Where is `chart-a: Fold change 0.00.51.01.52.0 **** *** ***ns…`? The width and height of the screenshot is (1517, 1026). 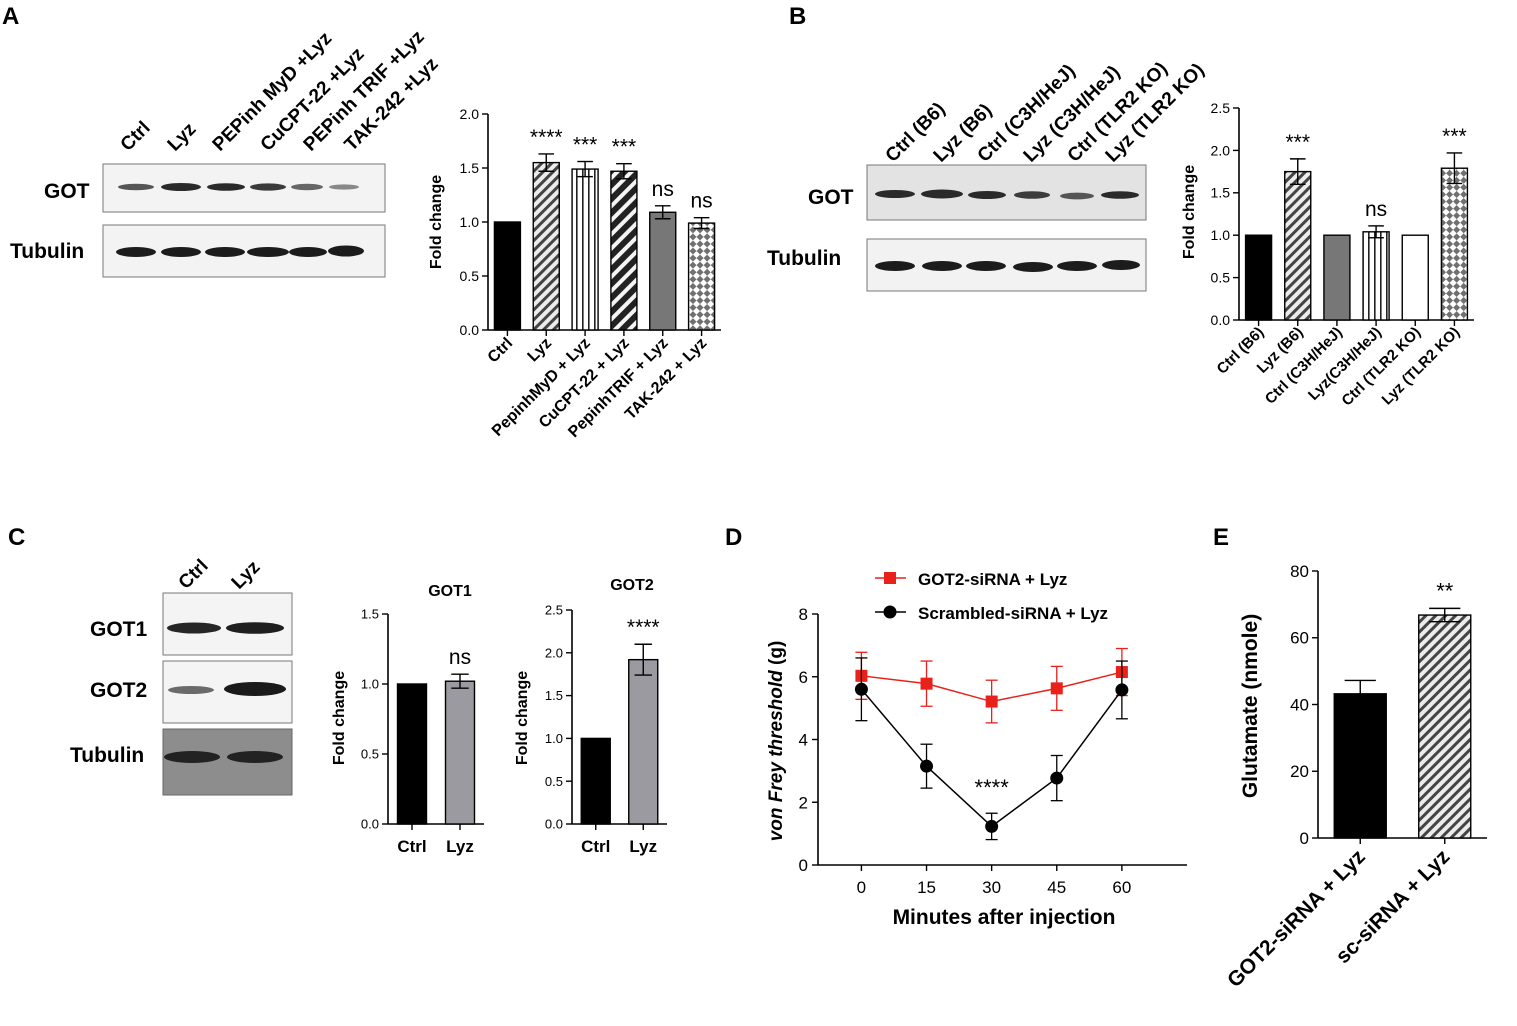
chart-a: Fold change 0.00.51.01.52.0 **** *** ***ns… is located at coordinates (574, 273).